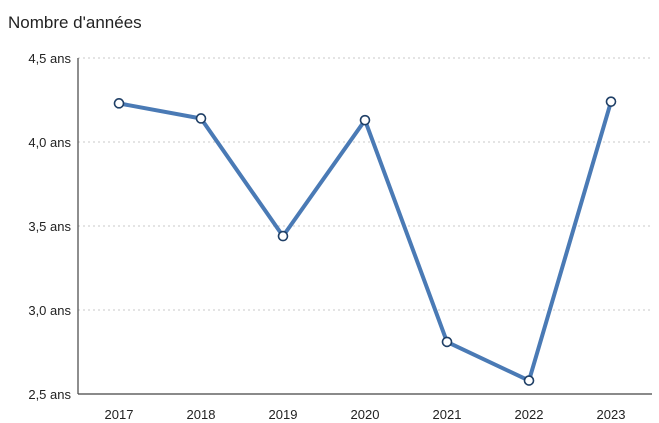  What do you see at coordinates (49, 142) in the screenshot?
I see `y-tick-label: 4,0 ans` at bounding box center [49, 142].